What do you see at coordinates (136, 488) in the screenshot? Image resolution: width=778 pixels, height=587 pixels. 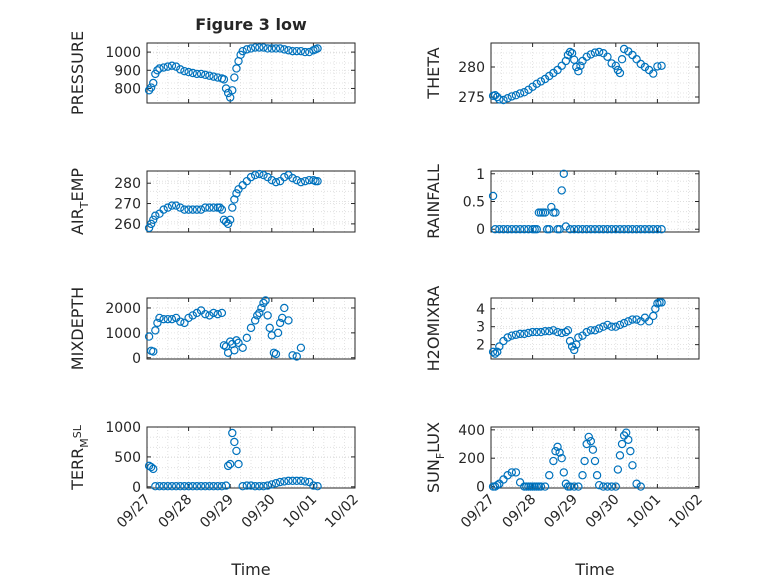 I see `y-tick-label: 0` at bounding box center [136, 488].